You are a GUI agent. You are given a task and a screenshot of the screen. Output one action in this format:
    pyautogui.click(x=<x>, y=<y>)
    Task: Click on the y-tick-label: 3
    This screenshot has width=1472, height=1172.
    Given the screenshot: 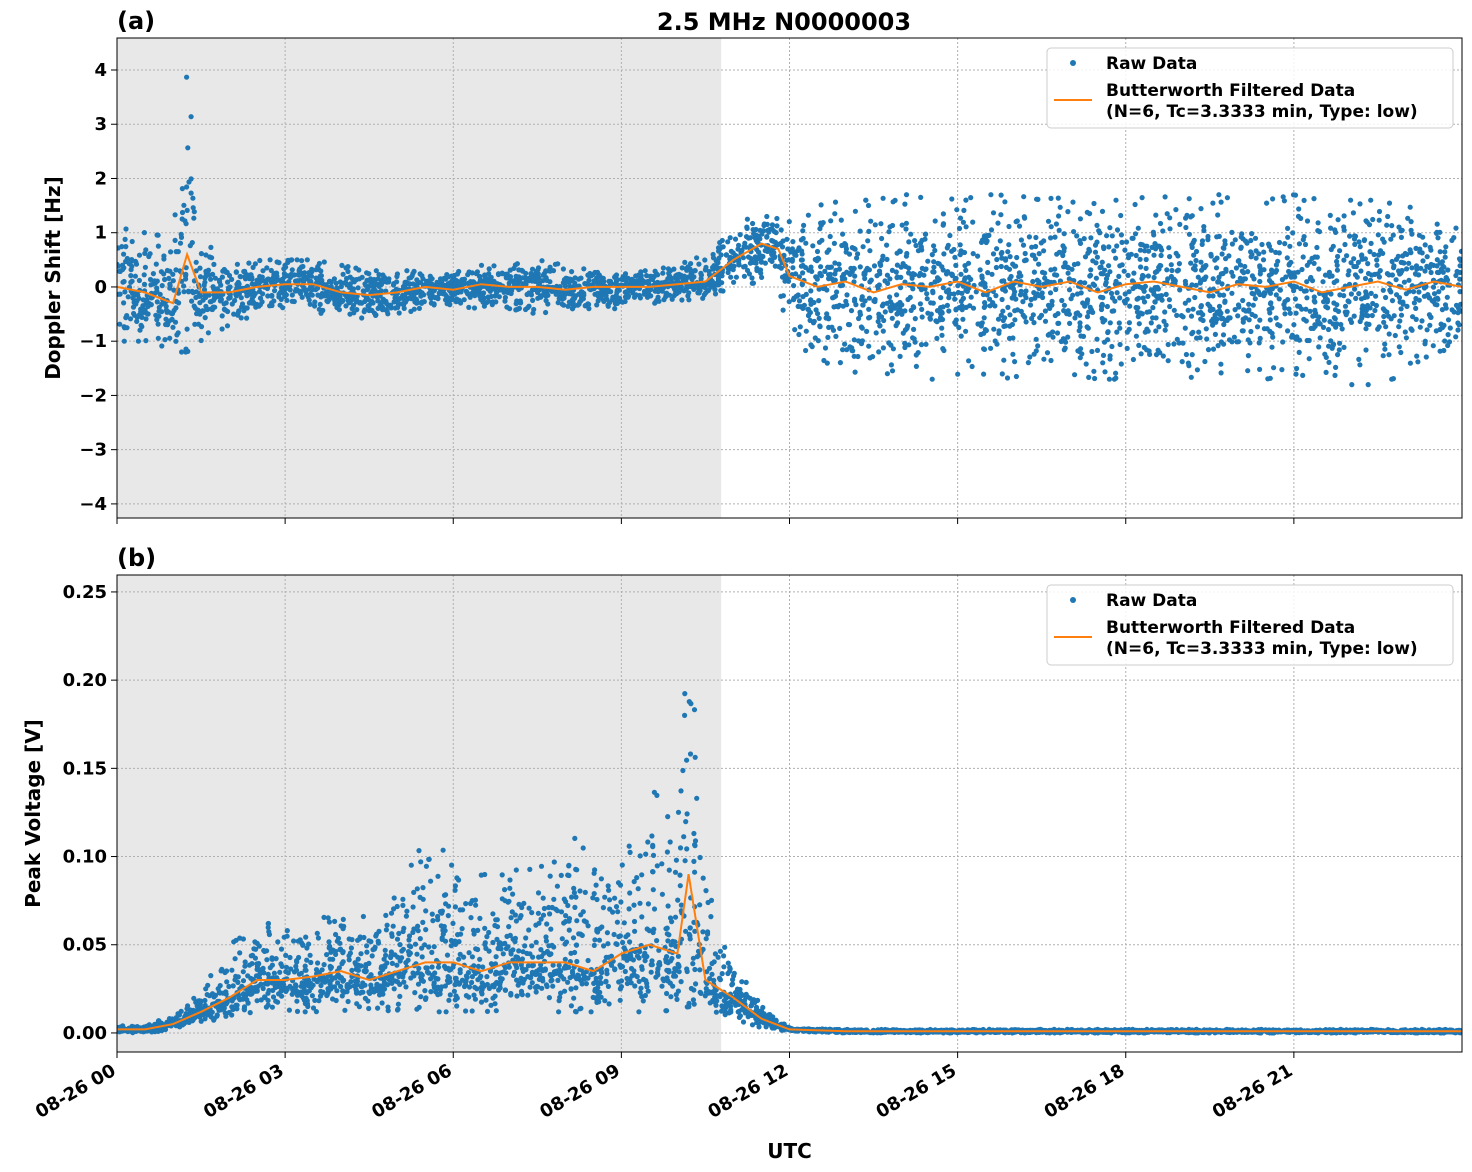 What is the action you would take?
    pyautogui.click(x=100, y=124)
    